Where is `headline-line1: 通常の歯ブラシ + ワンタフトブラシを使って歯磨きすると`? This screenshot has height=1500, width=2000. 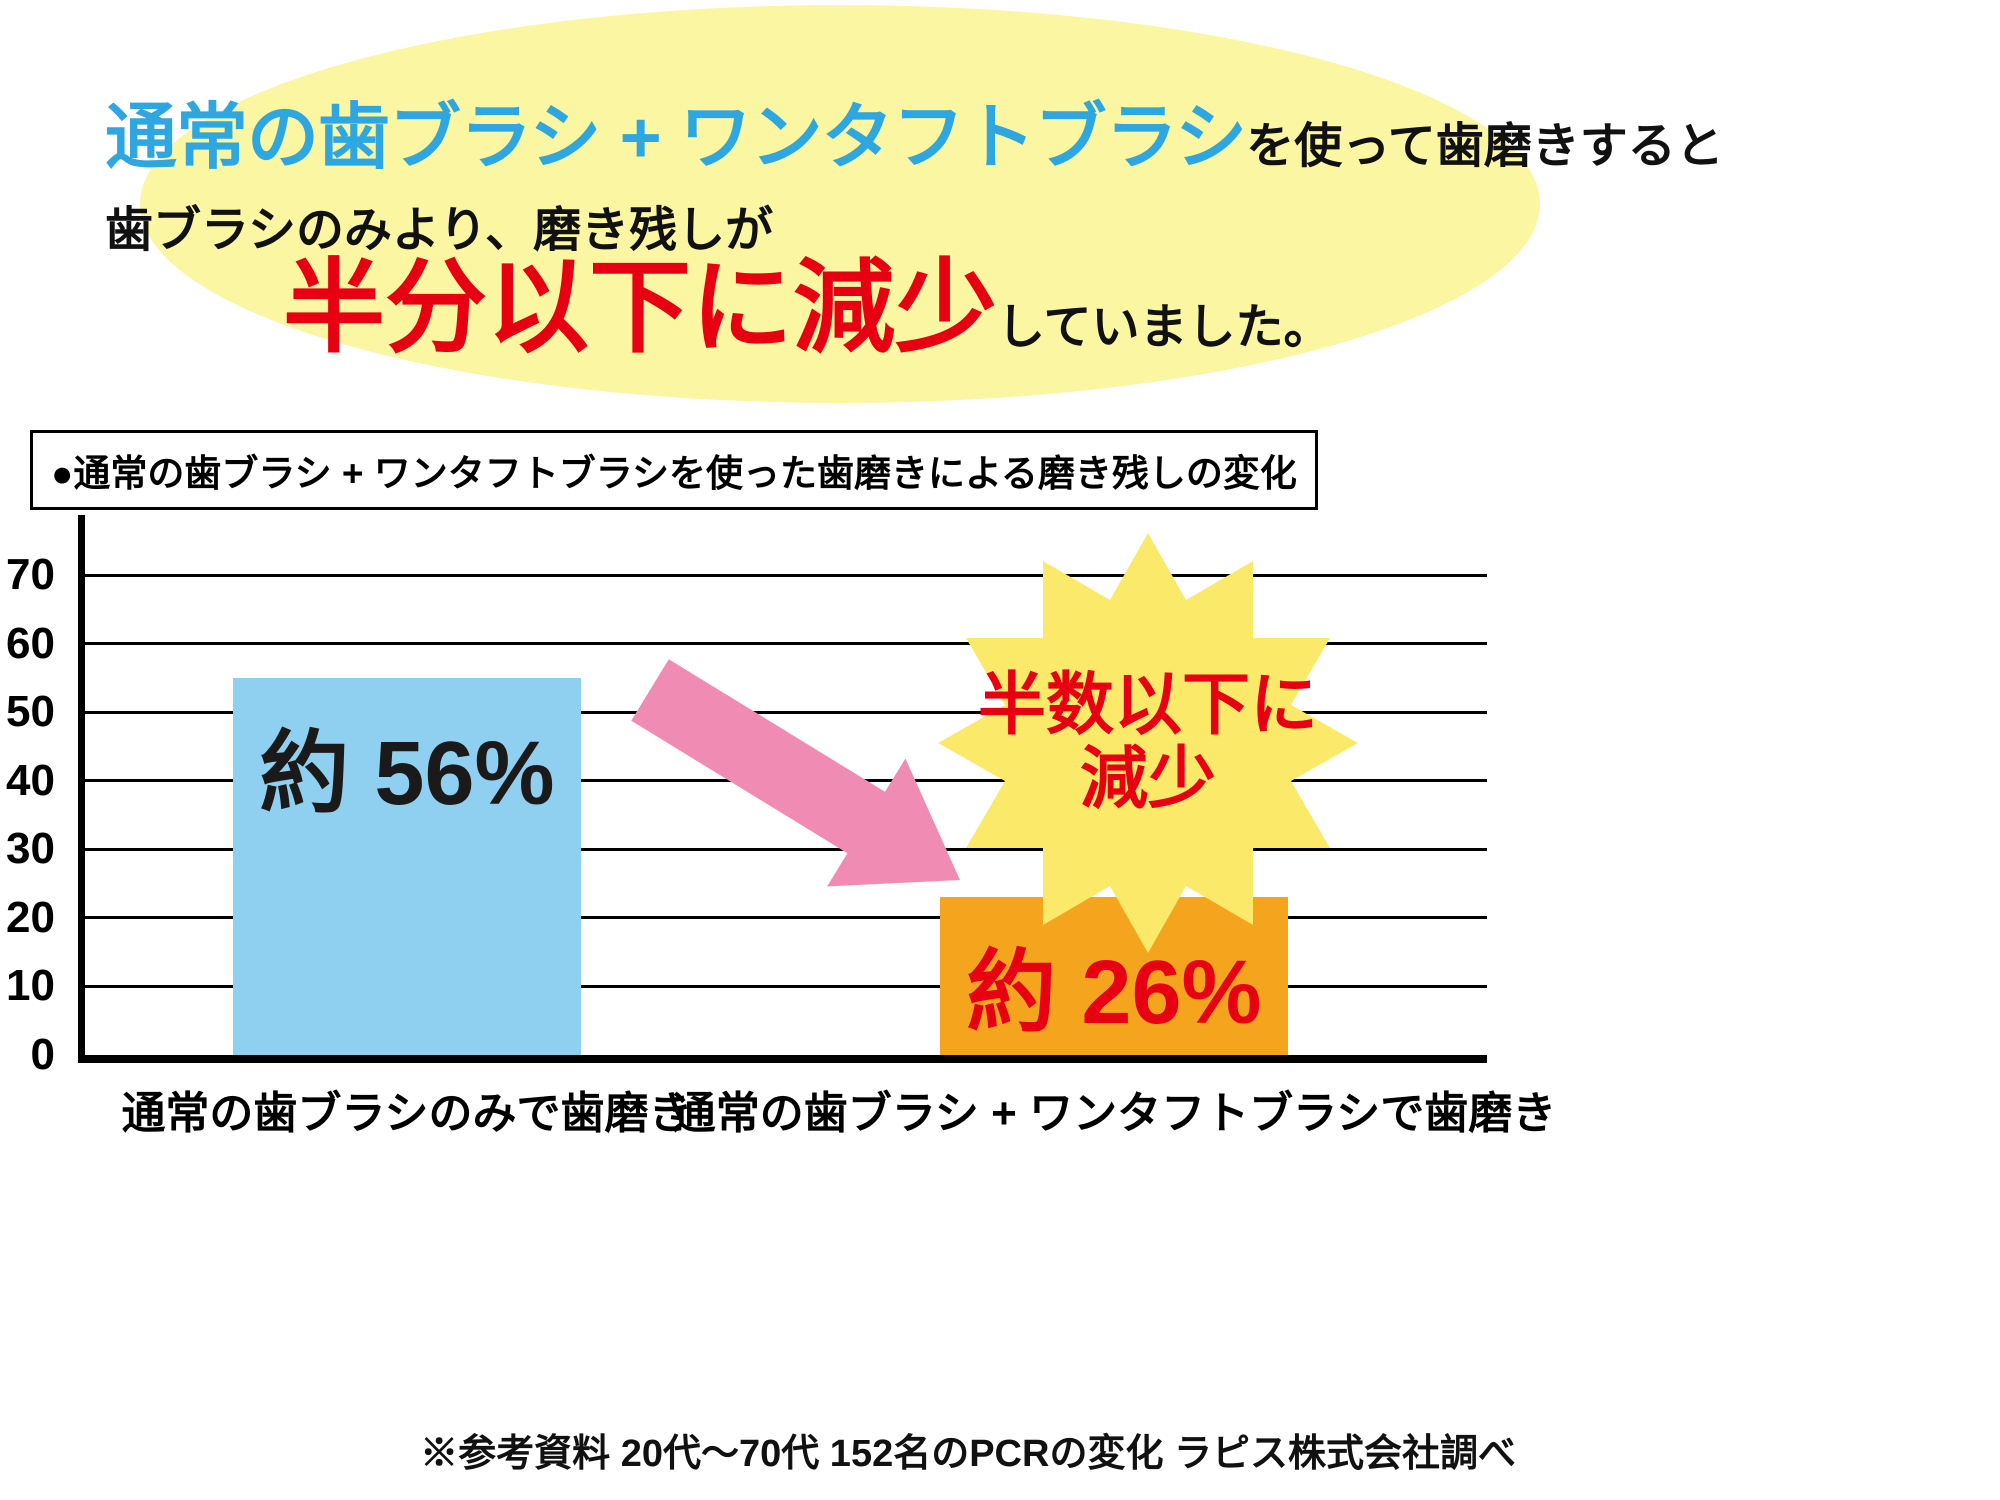 headline-line1: 通常の歯ブラシ + ワンタフトブラシを使って歯磨きすると is located at coordinates (914, 130).